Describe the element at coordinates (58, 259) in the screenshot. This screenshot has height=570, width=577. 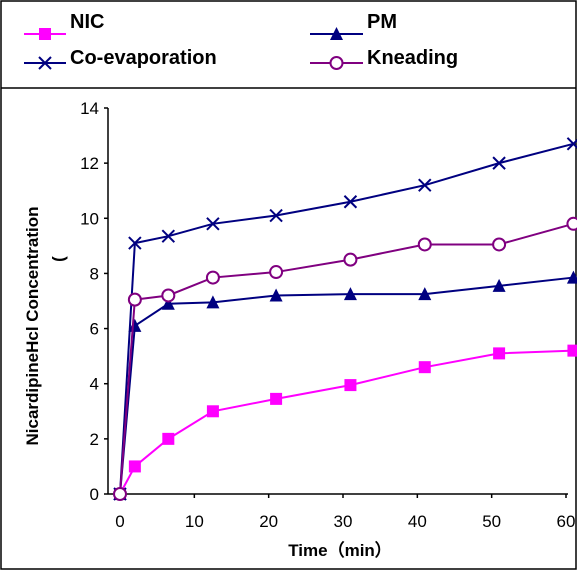
I see `y-axis-title-extra: (` at that location.